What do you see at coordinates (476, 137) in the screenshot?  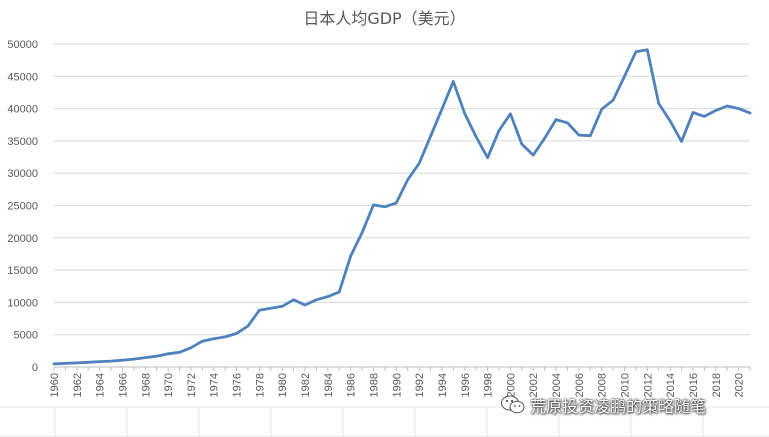 I see `data-point-1997` at bounding box center [476, 137].